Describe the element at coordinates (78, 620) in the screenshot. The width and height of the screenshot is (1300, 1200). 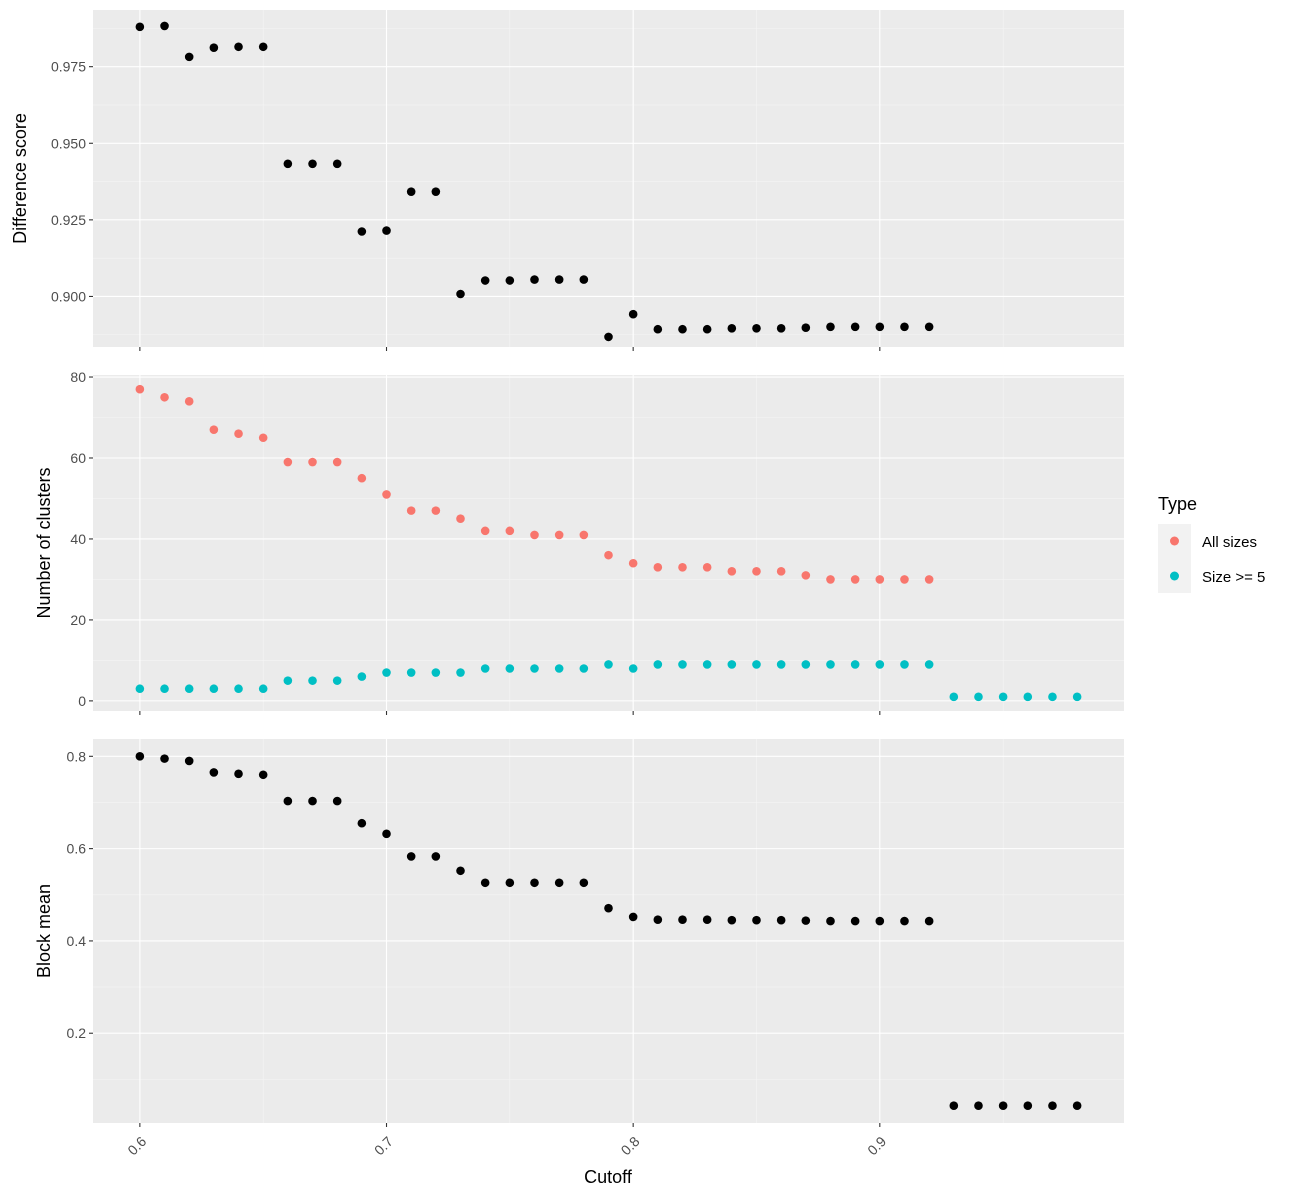
I see `y-tick-label: 20` at that location.